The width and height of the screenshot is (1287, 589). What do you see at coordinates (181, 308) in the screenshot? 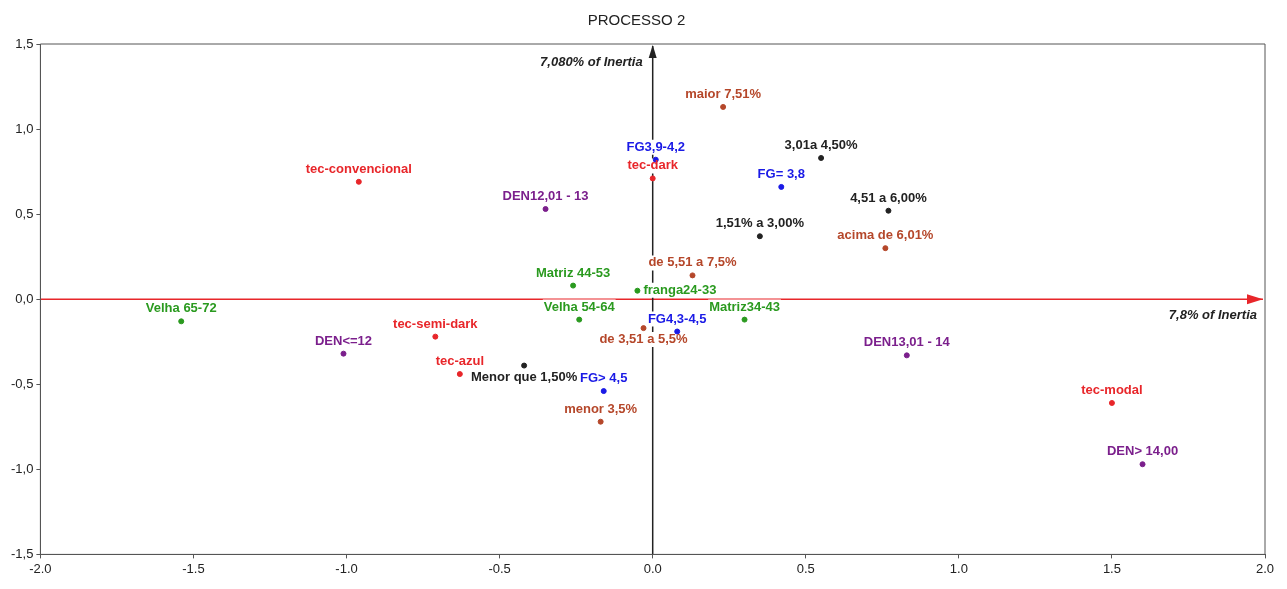
I see `annotation: Velha 65-72` at bounding box center [181, 308].